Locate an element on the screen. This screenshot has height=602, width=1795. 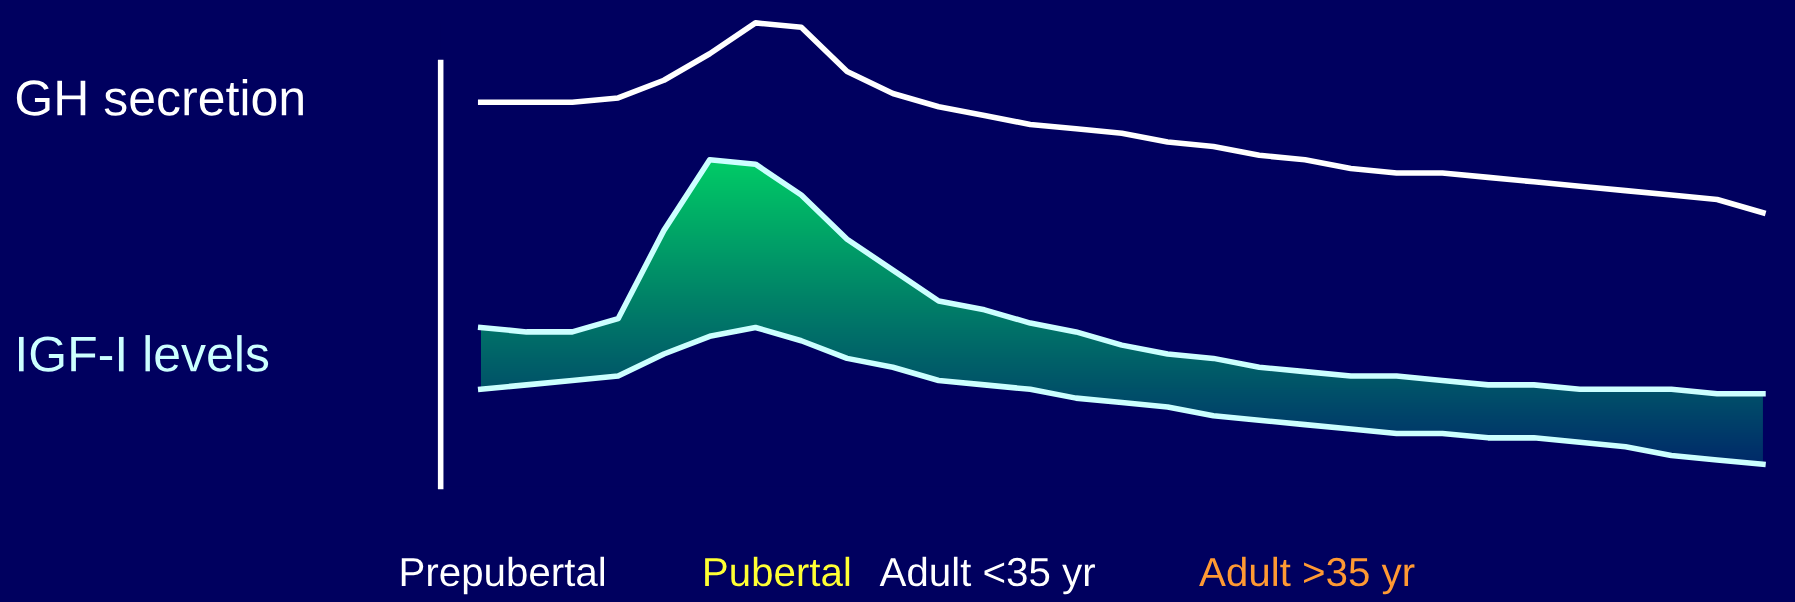
text: GH secretion is located at coordinates (159, 97).